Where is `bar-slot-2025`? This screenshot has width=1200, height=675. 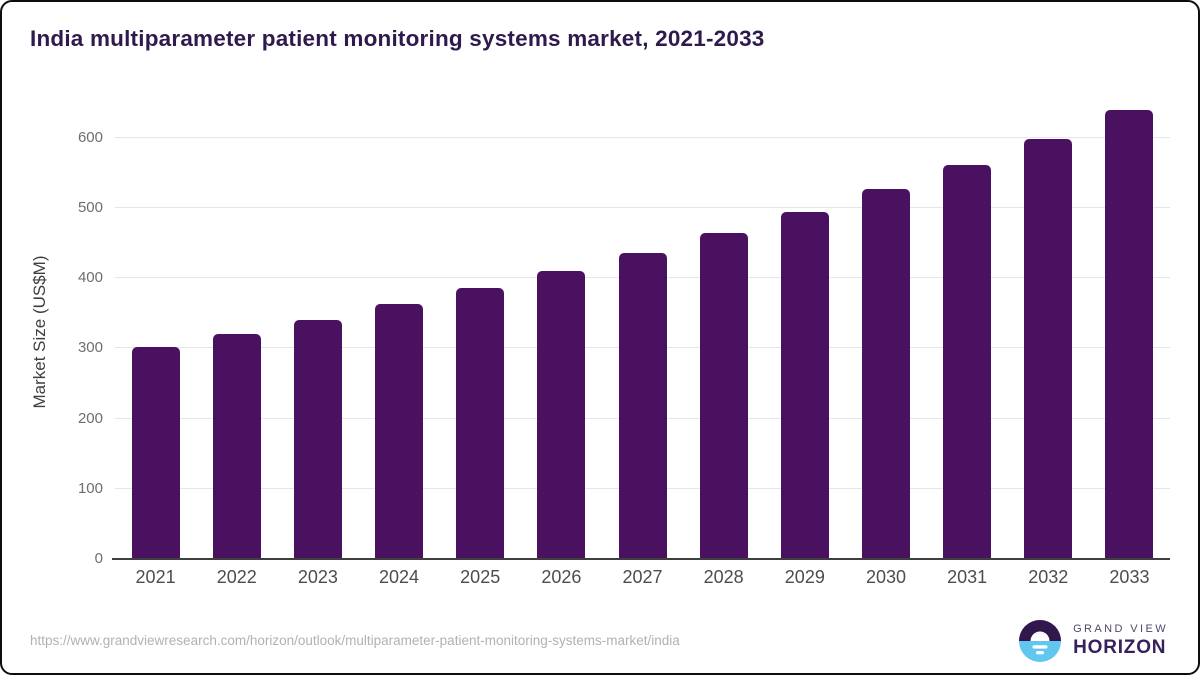
bar-slot-2025 is located at coordinates (480, 332).